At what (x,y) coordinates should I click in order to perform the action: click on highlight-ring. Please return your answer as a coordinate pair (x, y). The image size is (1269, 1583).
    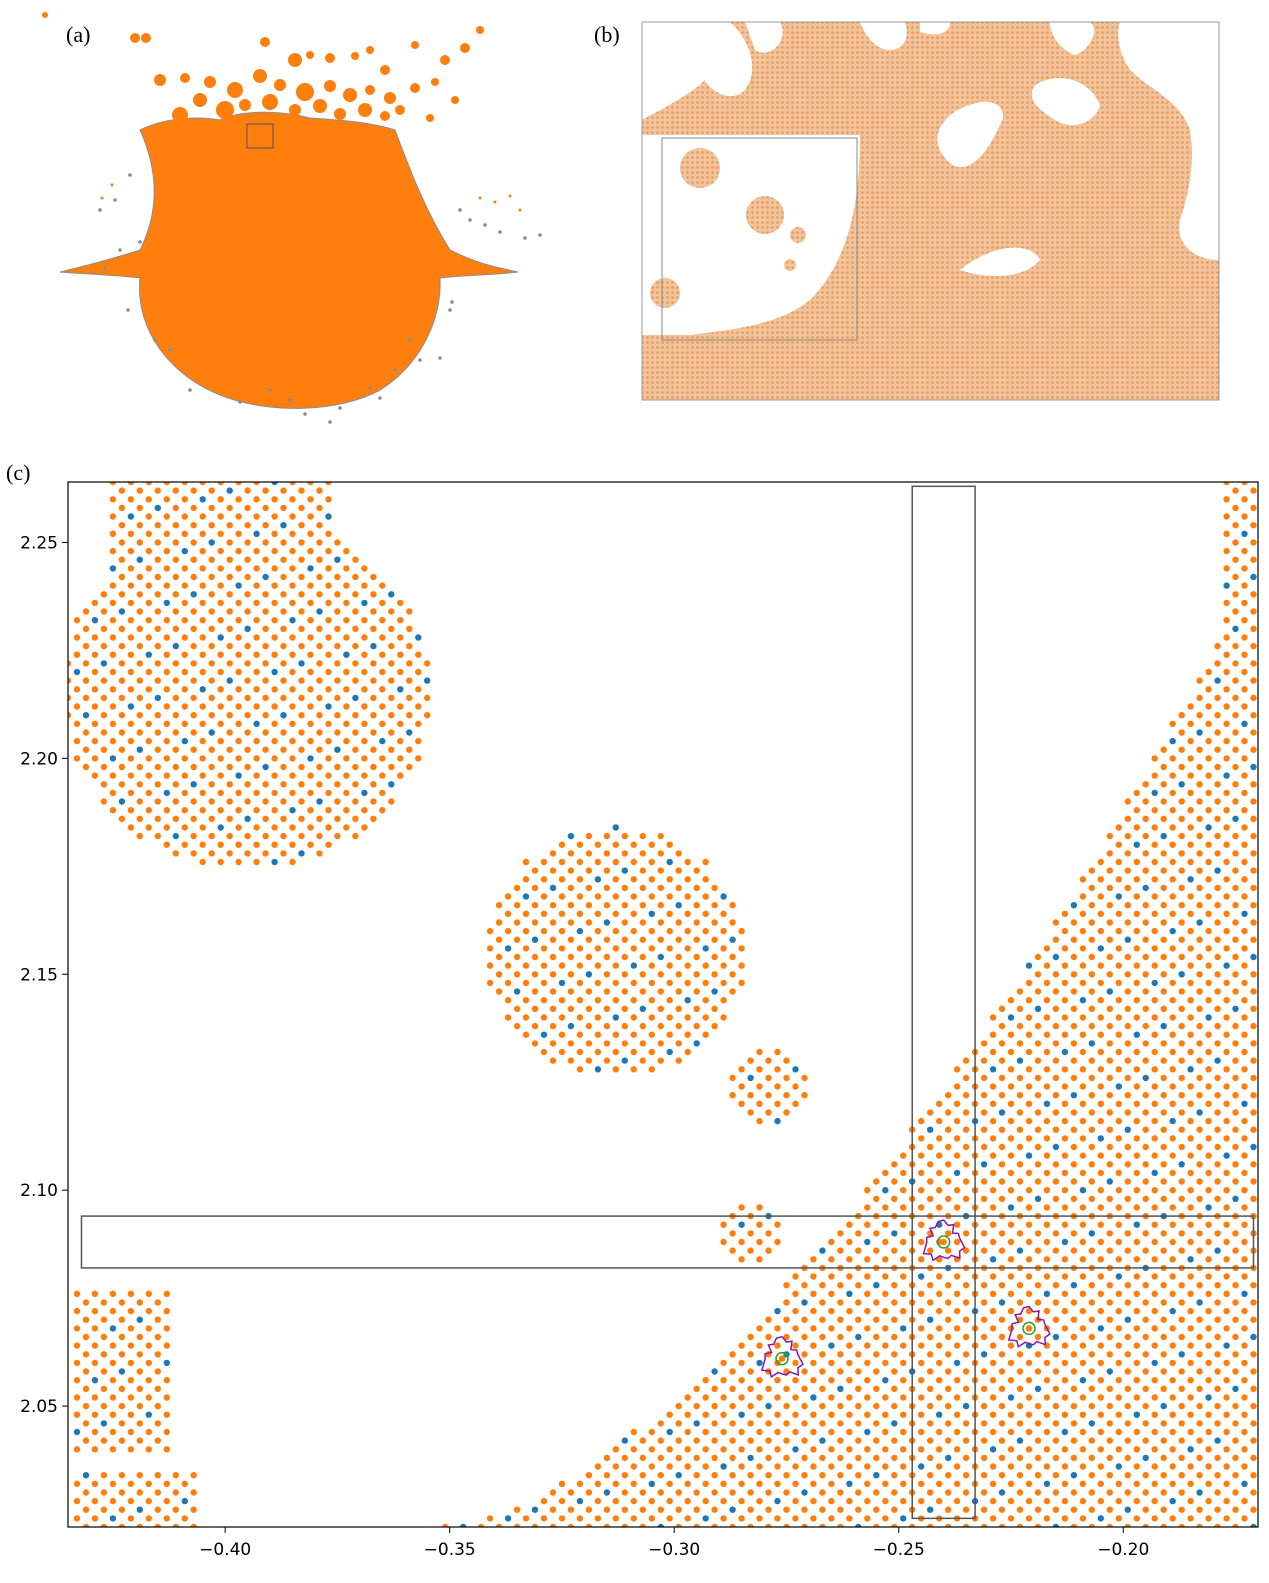
    Looking at the image, I should click on (943, 1242).